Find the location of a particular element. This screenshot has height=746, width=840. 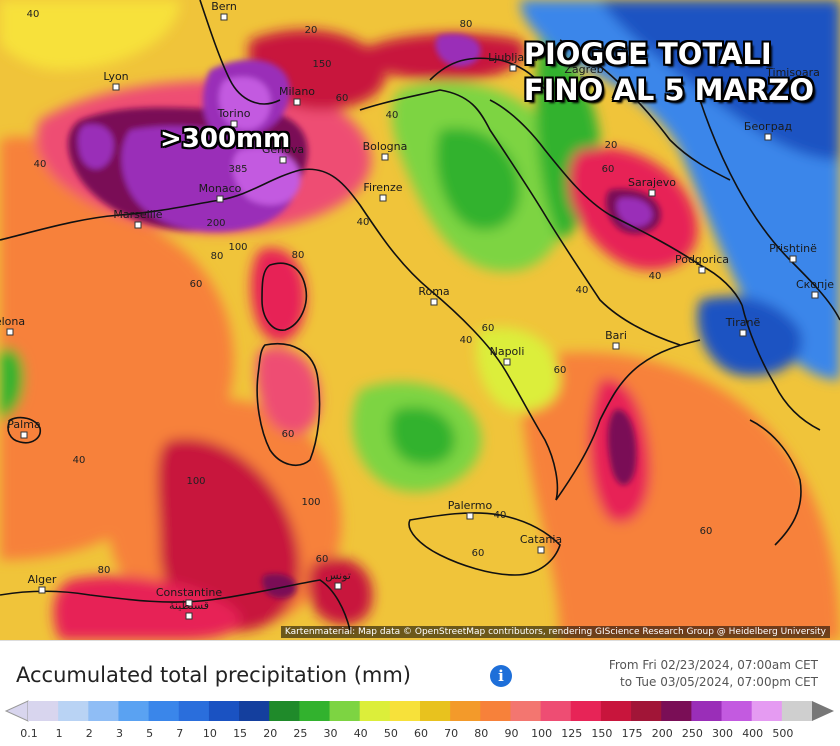

scale-label: 175 is located at coordinates (632, 733).